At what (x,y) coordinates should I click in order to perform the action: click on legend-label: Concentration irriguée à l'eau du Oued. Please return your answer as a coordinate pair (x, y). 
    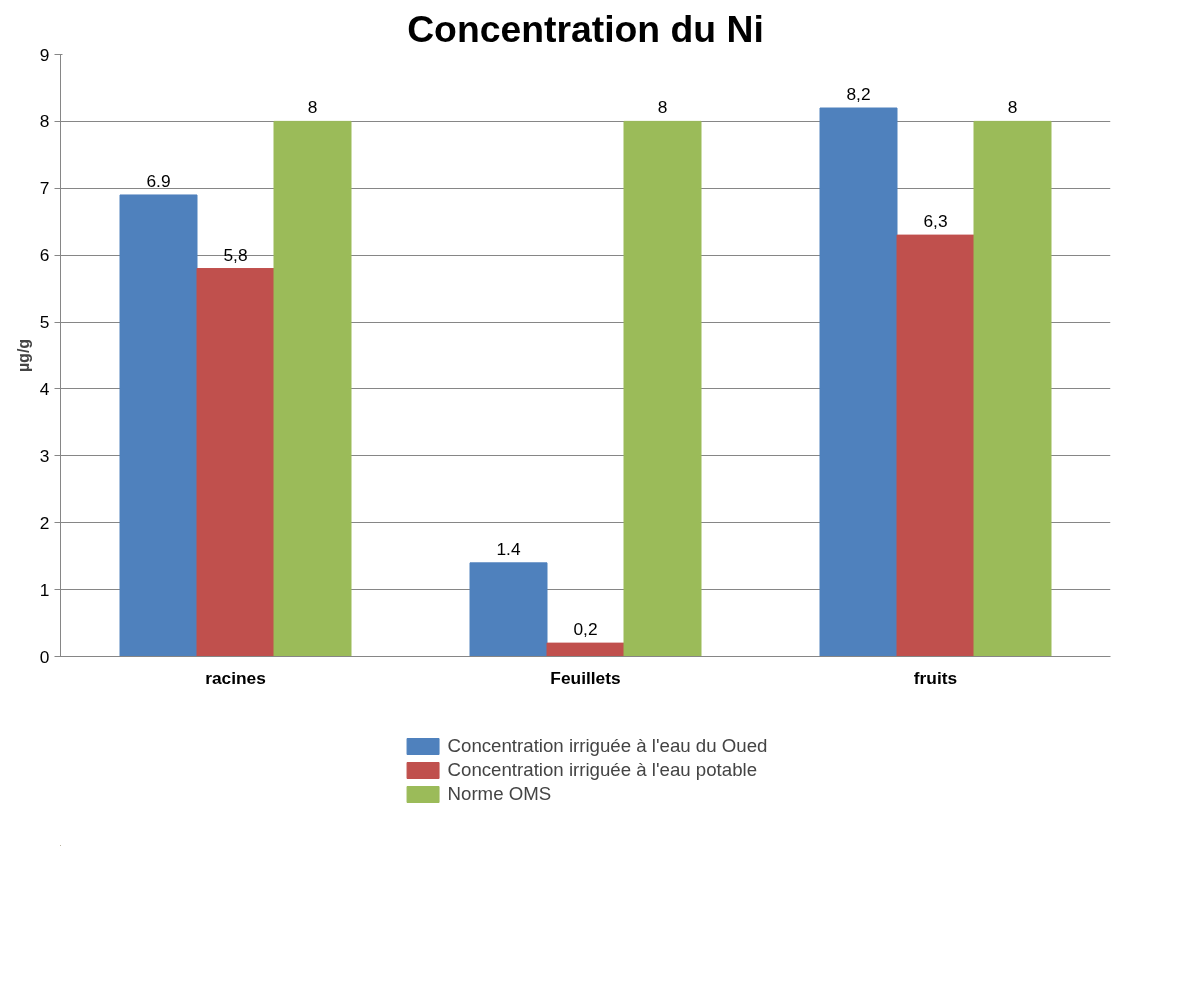
    Looking at the image, I should click on (607, 746).